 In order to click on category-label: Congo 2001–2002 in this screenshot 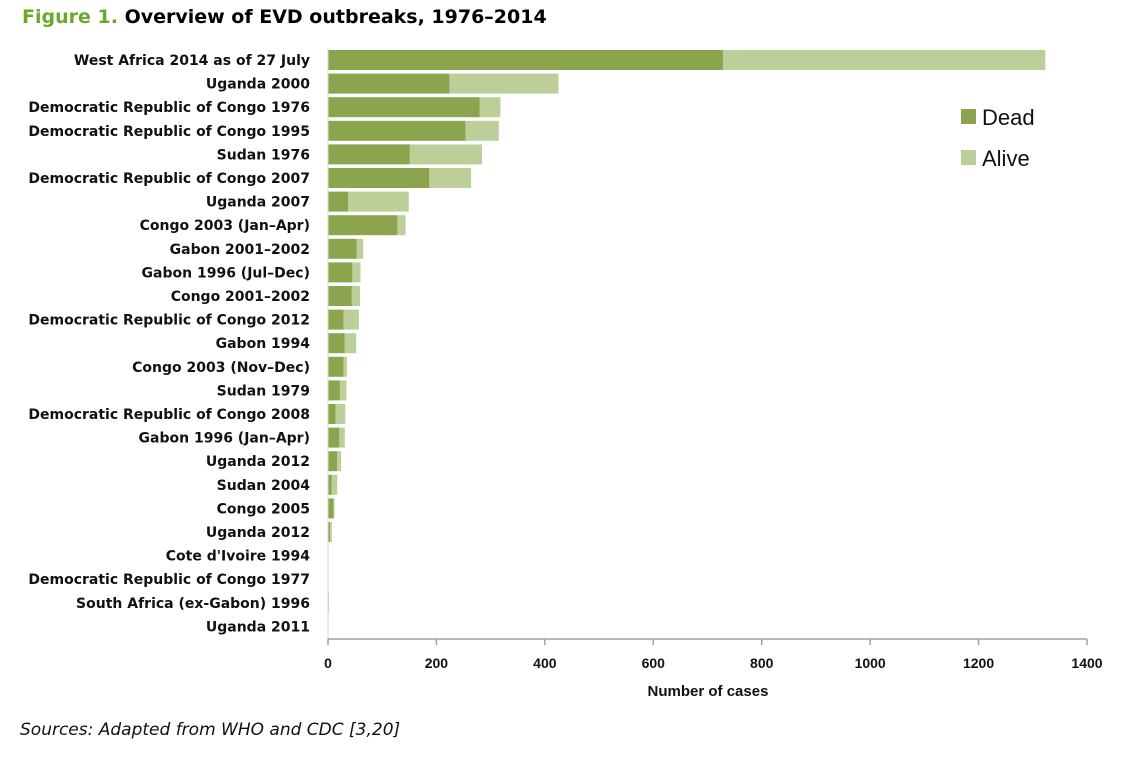, I will do `click(240, 297)`.